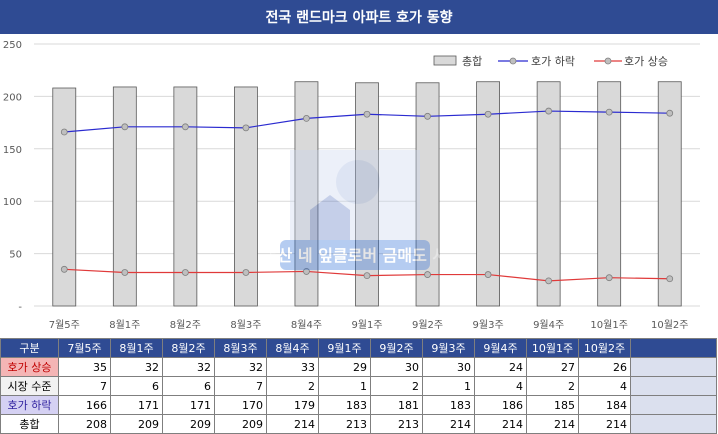  What do you see at coordinates (245, 325) in the screenshot?
I see `x-tick-label: 8월3주` at bounding box center [245, 325].